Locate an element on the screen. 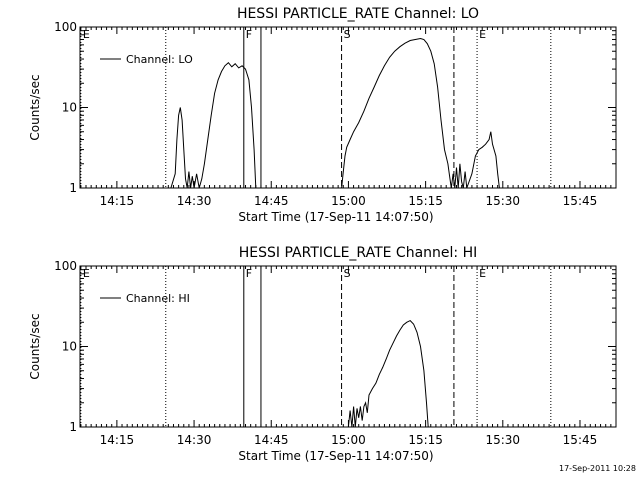 The height and width of the screenshot is (480, 640). x-tick-label-lo: 15:00 is located at coordinates (348, 201).